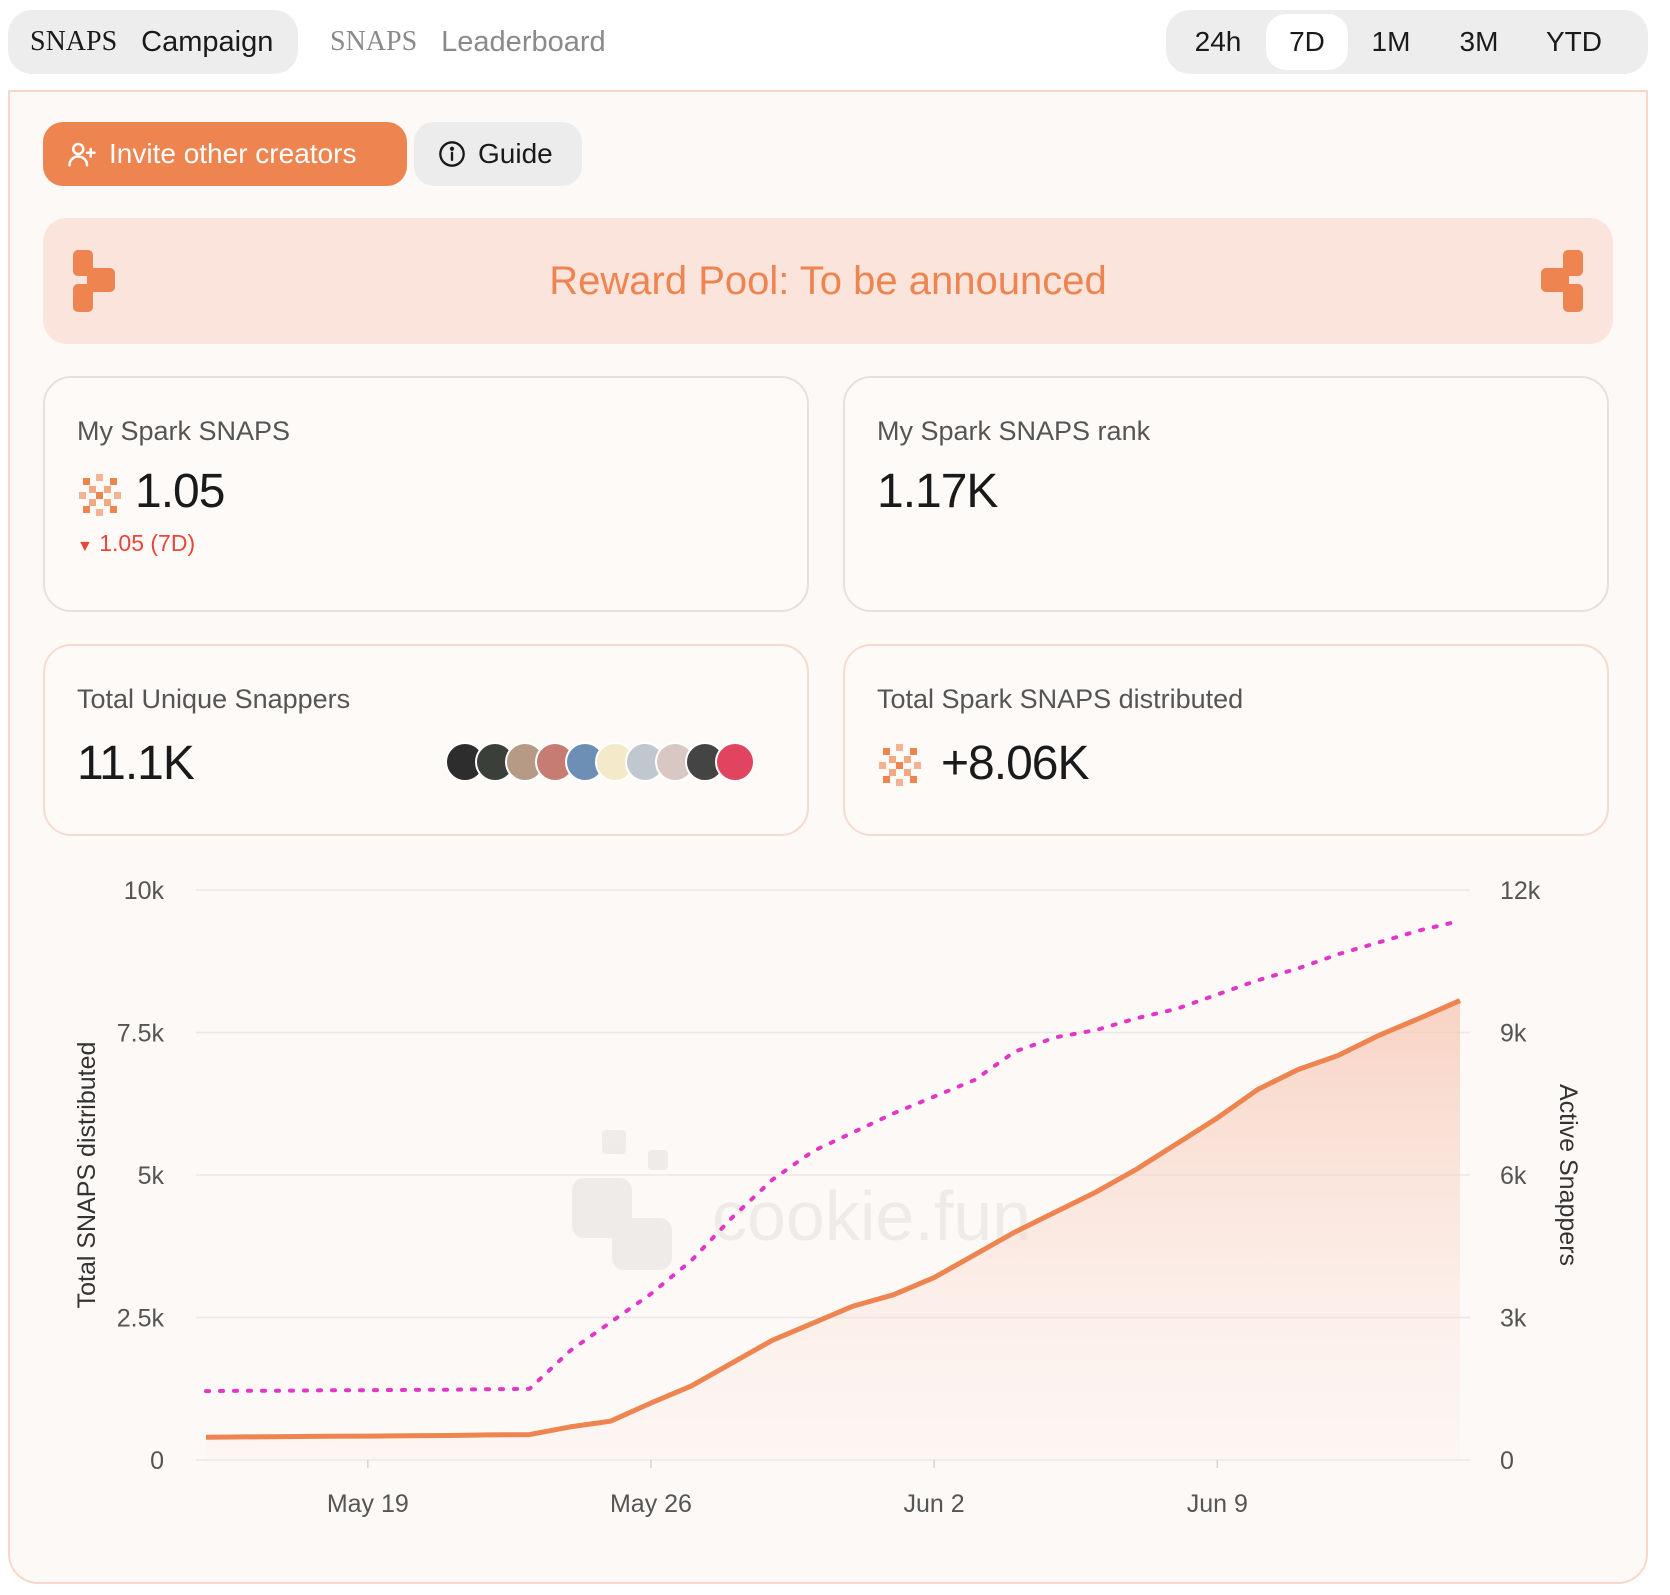 This screenshot has width=1670, height=1595. I want to click on time-range-selector: 24h 7D 1M 3M YTD, so click(1407, 42).